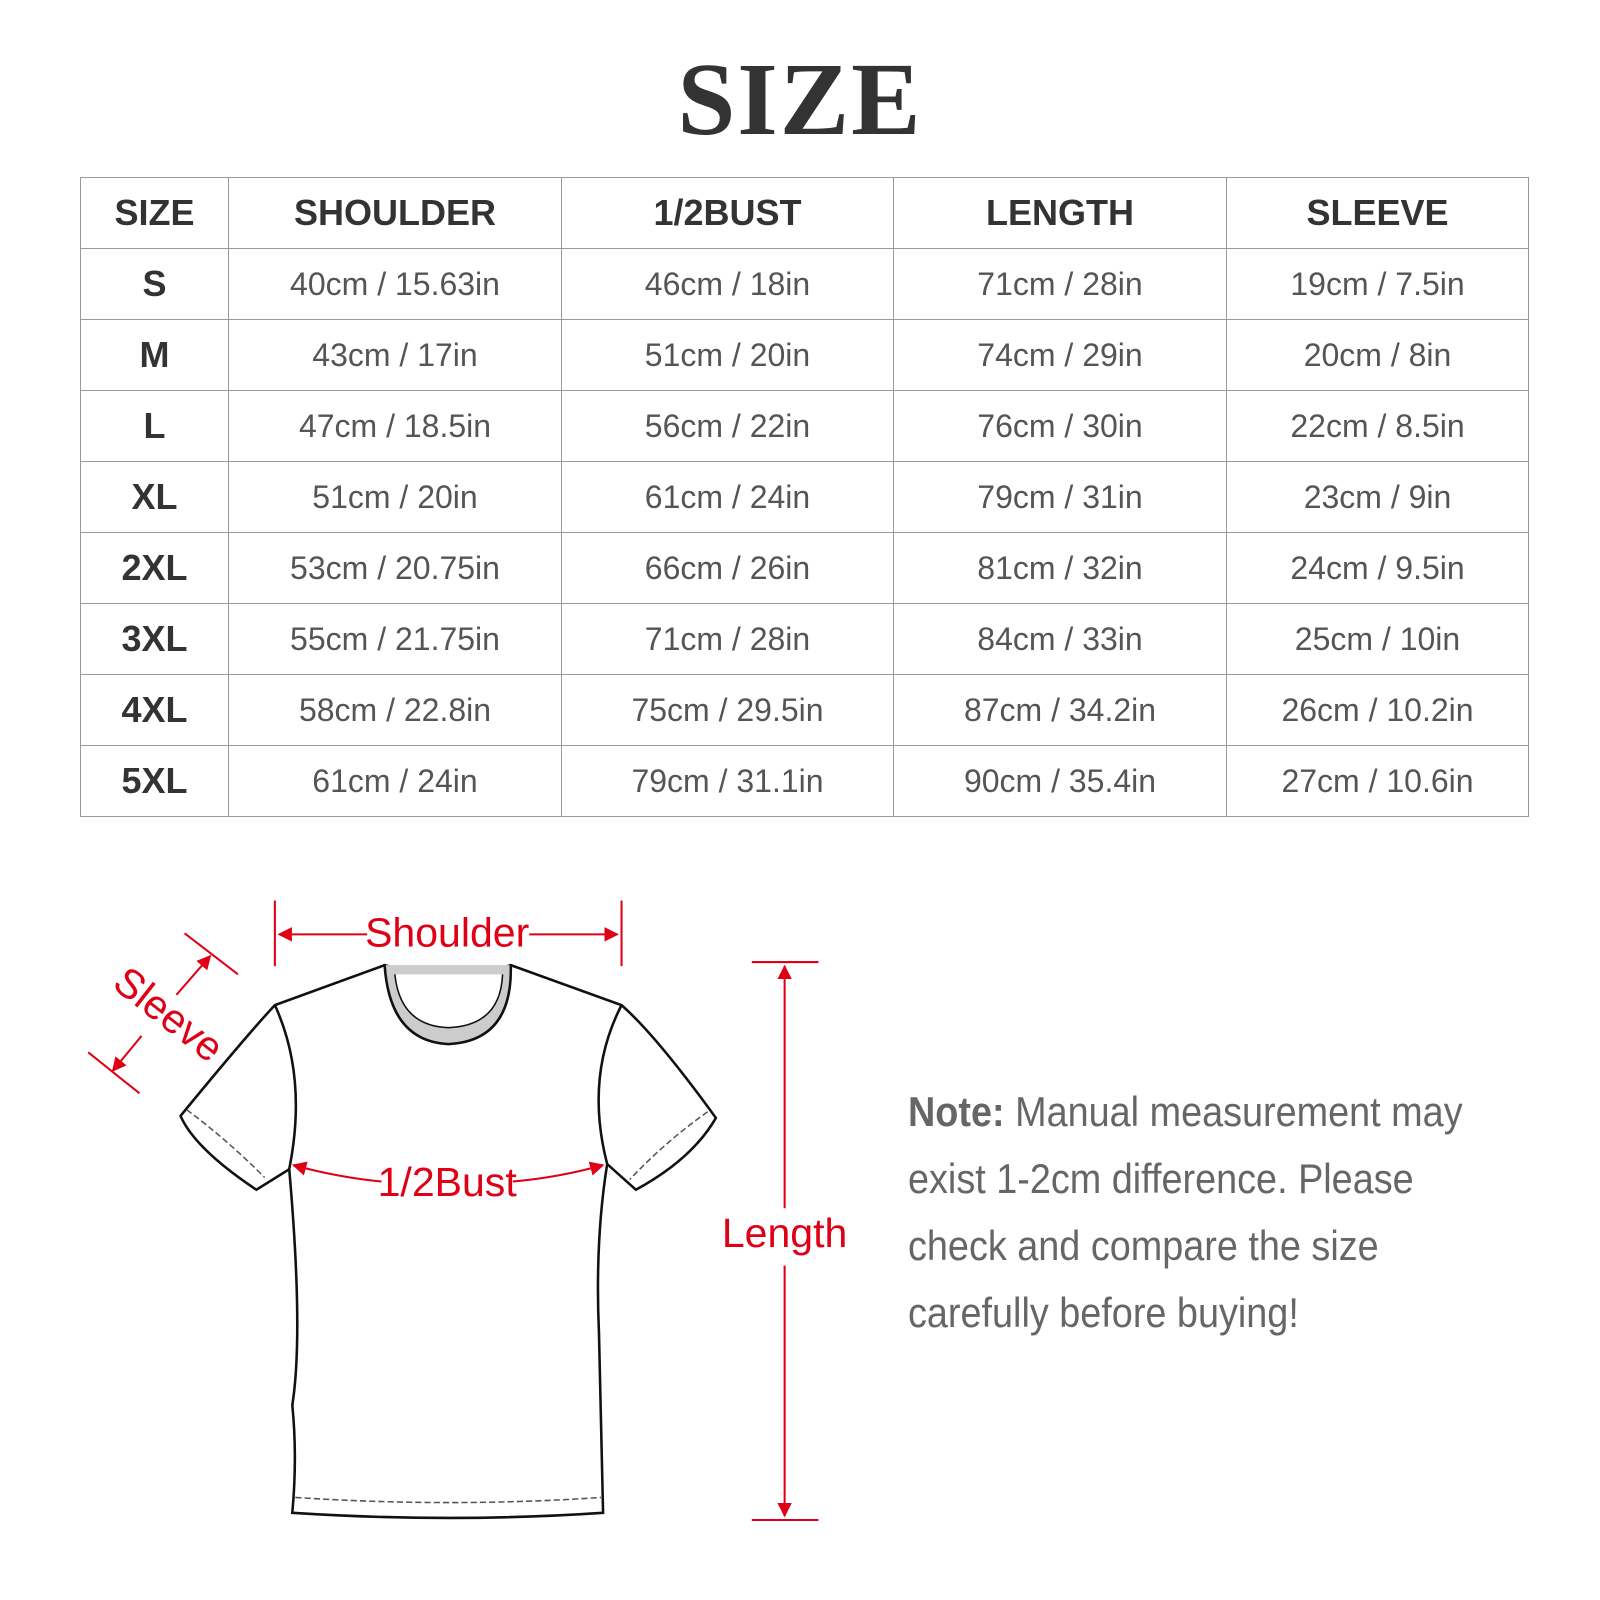 The height and width of the screenshot is (1600, 1600). What do you see at coordinates (447, 933) in the screenshot?
I see `shoulder-label: Shoulder` at bounding box center [447, 933].